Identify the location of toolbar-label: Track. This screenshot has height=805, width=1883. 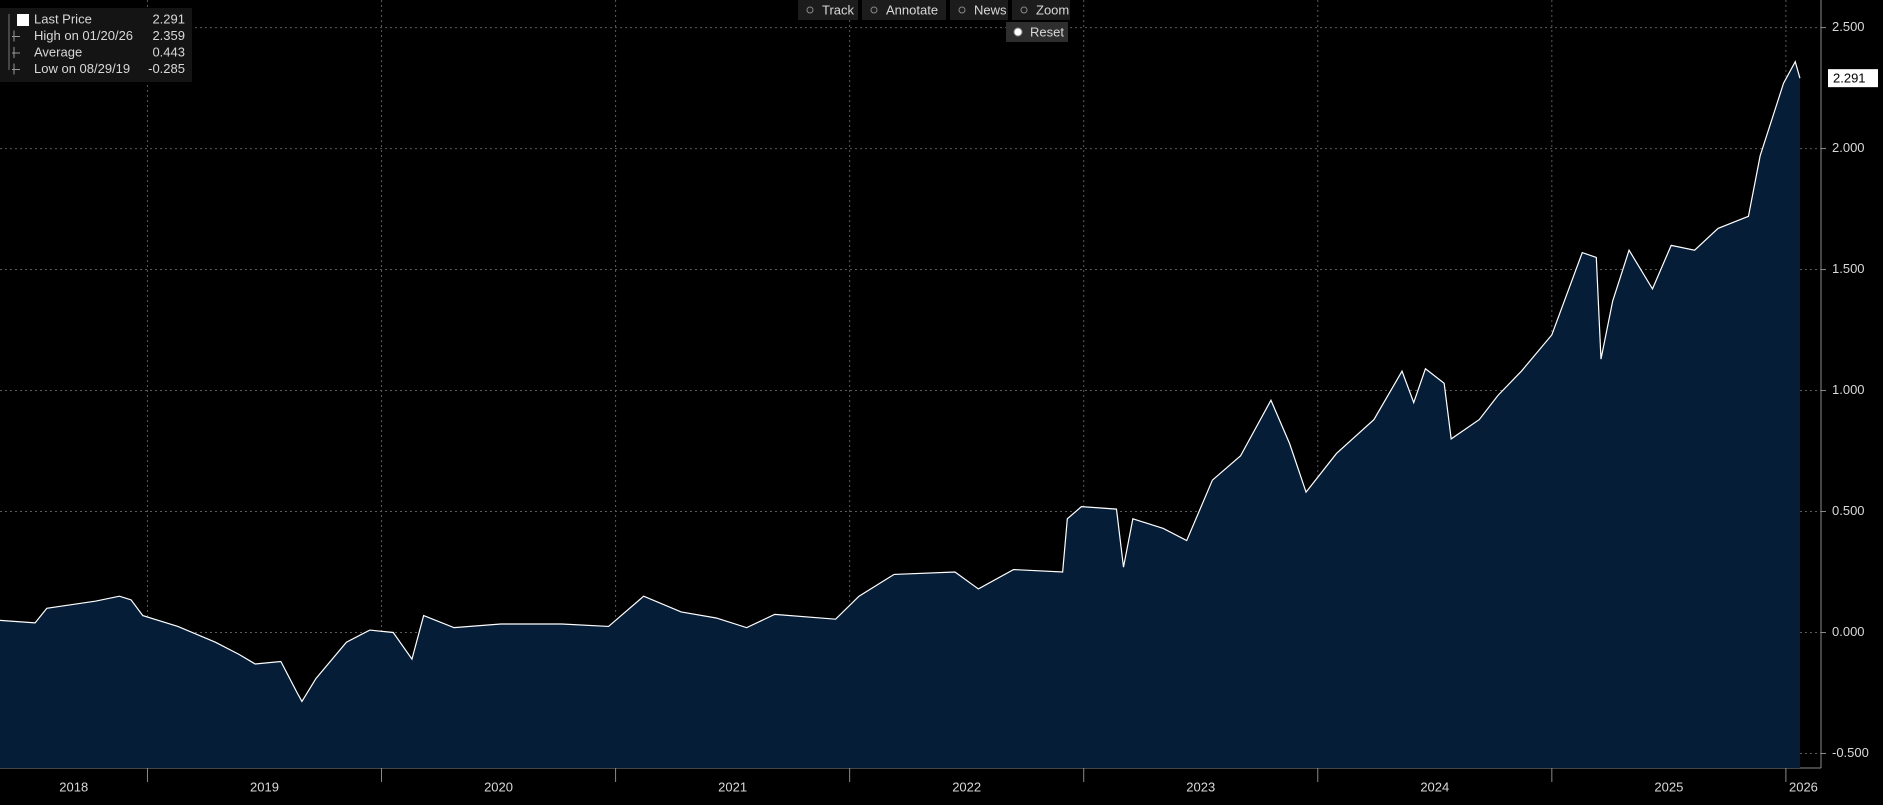
(838, 9).